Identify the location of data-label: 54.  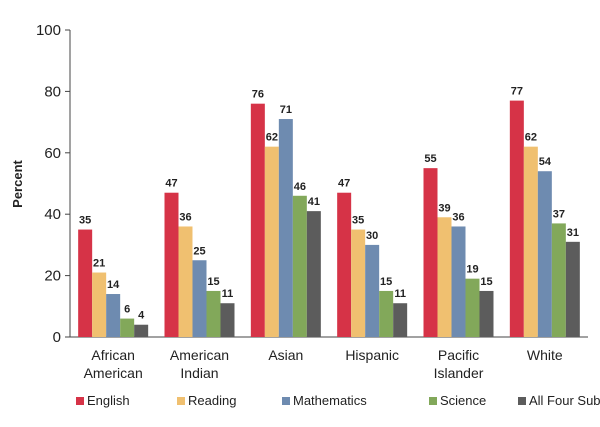
(545, 162).